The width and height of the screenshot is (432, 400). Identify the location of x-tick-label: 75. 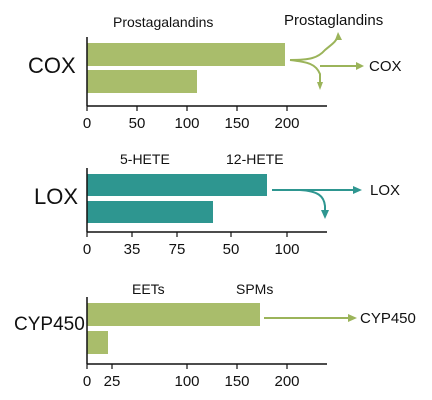
(177, 249).